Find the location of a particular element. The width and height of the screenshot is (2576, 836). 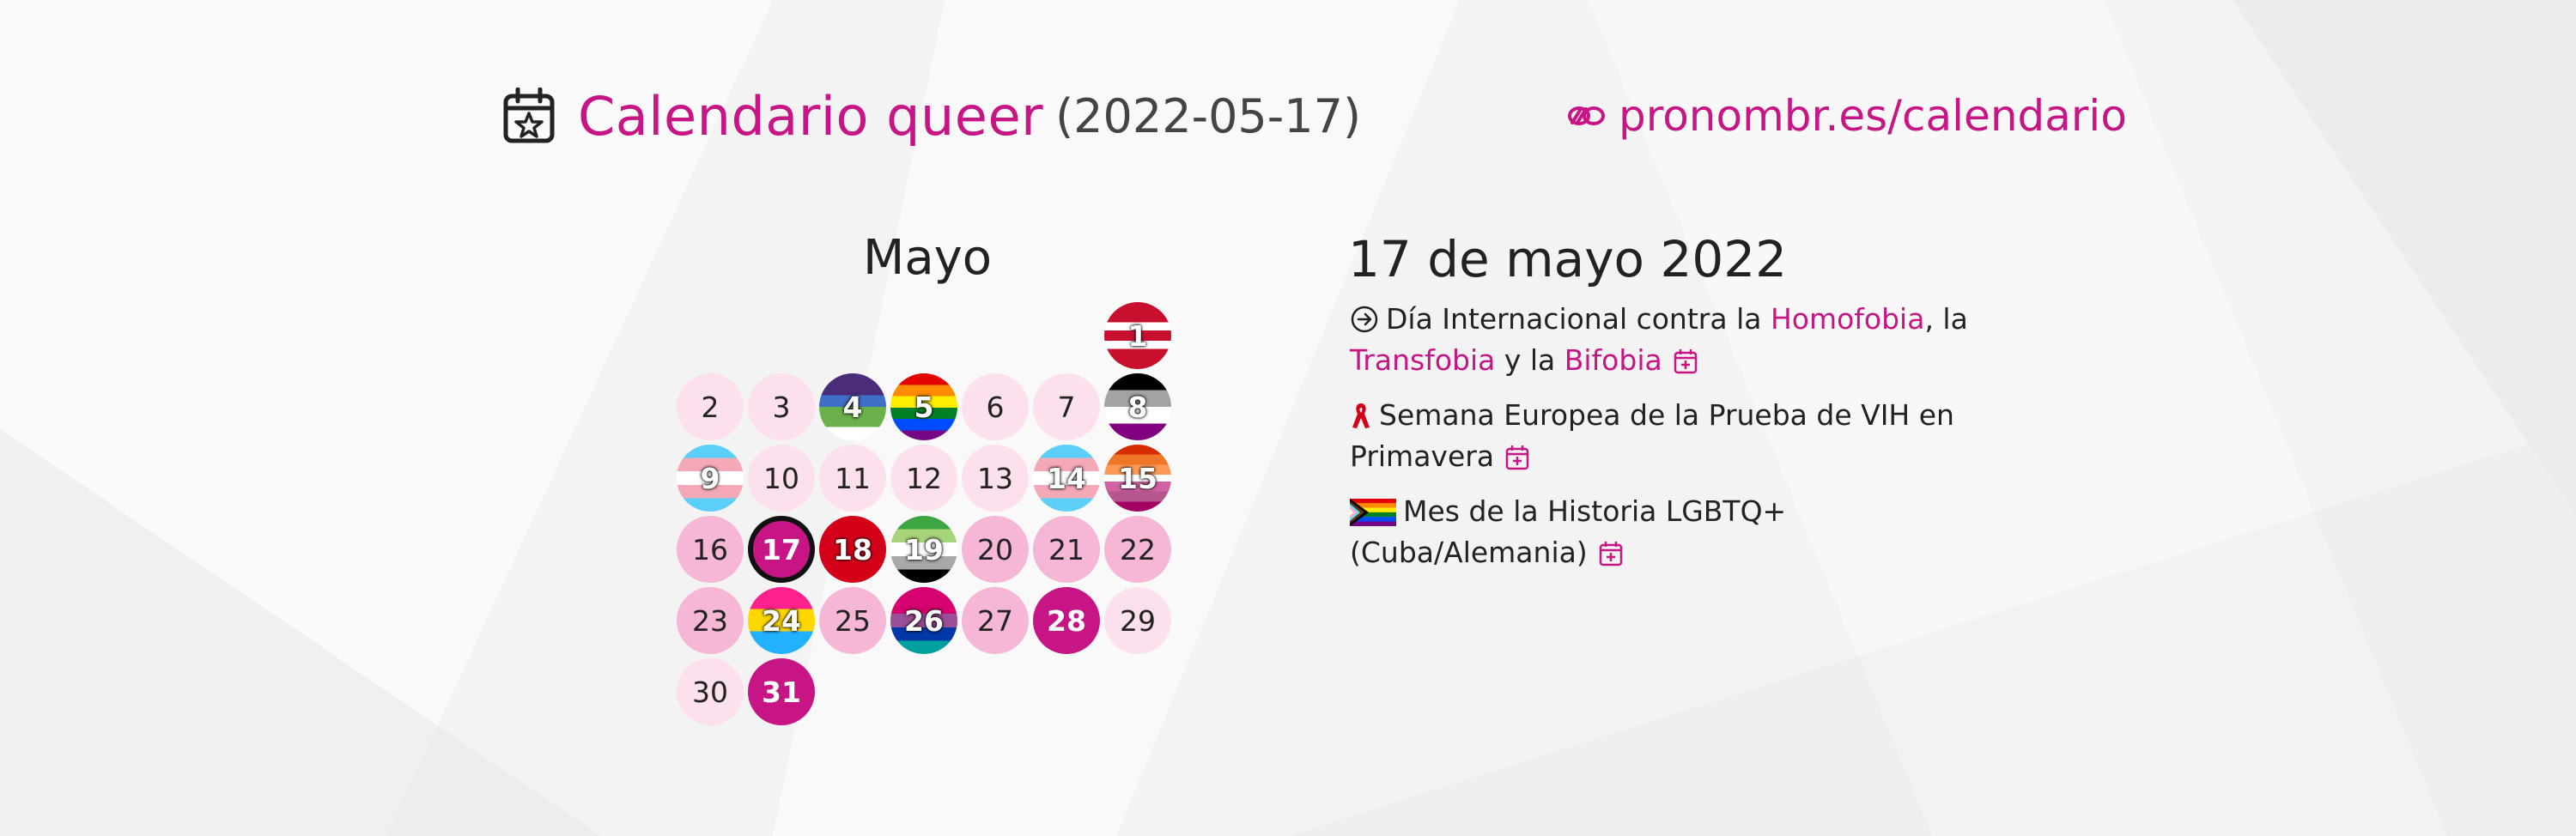

calendar-day-number: 20 is located at coordinates (995, 549).